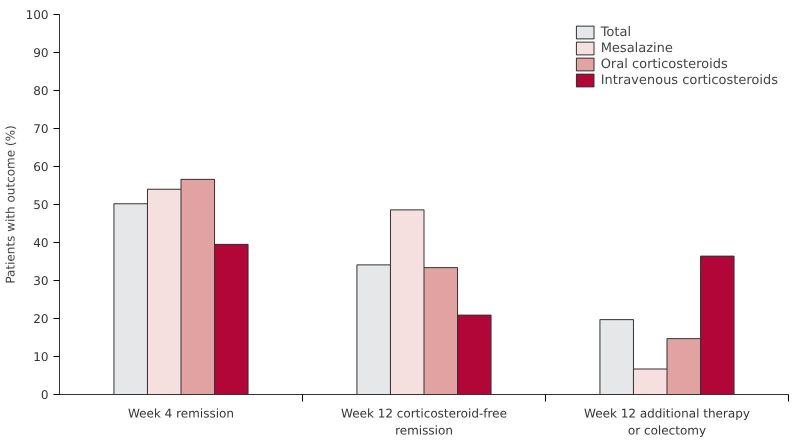 The width and height of the screenshot is (792, 440). I want to click on y-tick-label: 10, so click(41, 357).